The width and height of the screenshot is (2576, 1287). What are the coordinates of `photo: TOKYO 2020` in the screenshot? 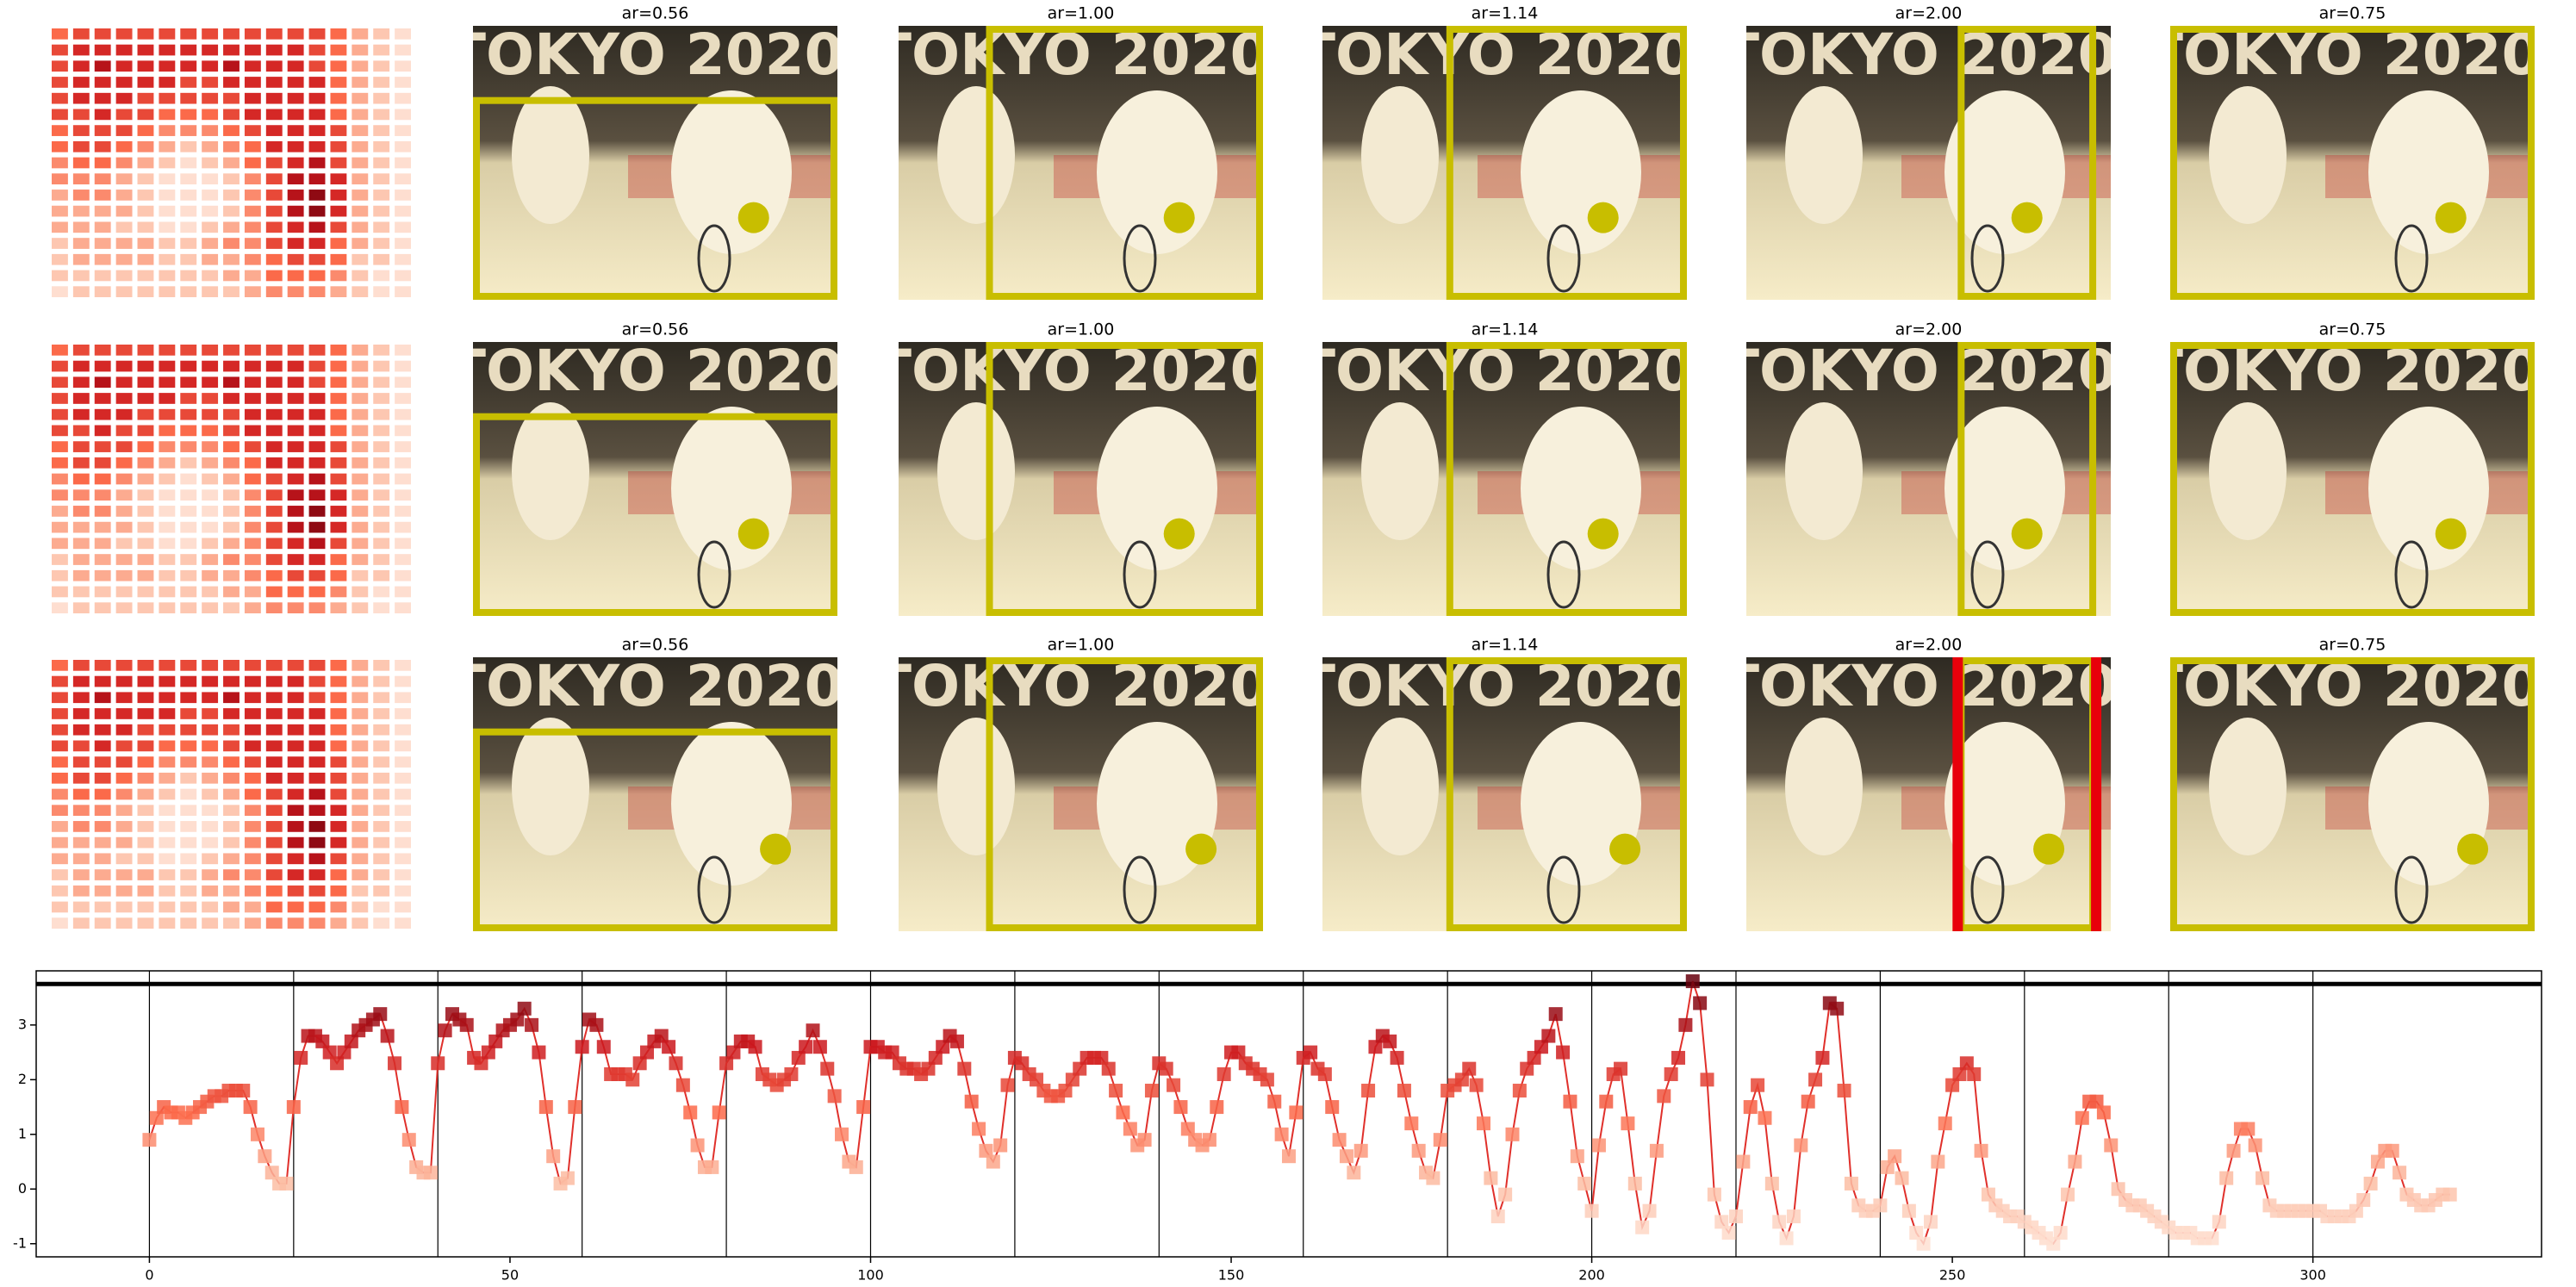 It's located at (1081, 794).